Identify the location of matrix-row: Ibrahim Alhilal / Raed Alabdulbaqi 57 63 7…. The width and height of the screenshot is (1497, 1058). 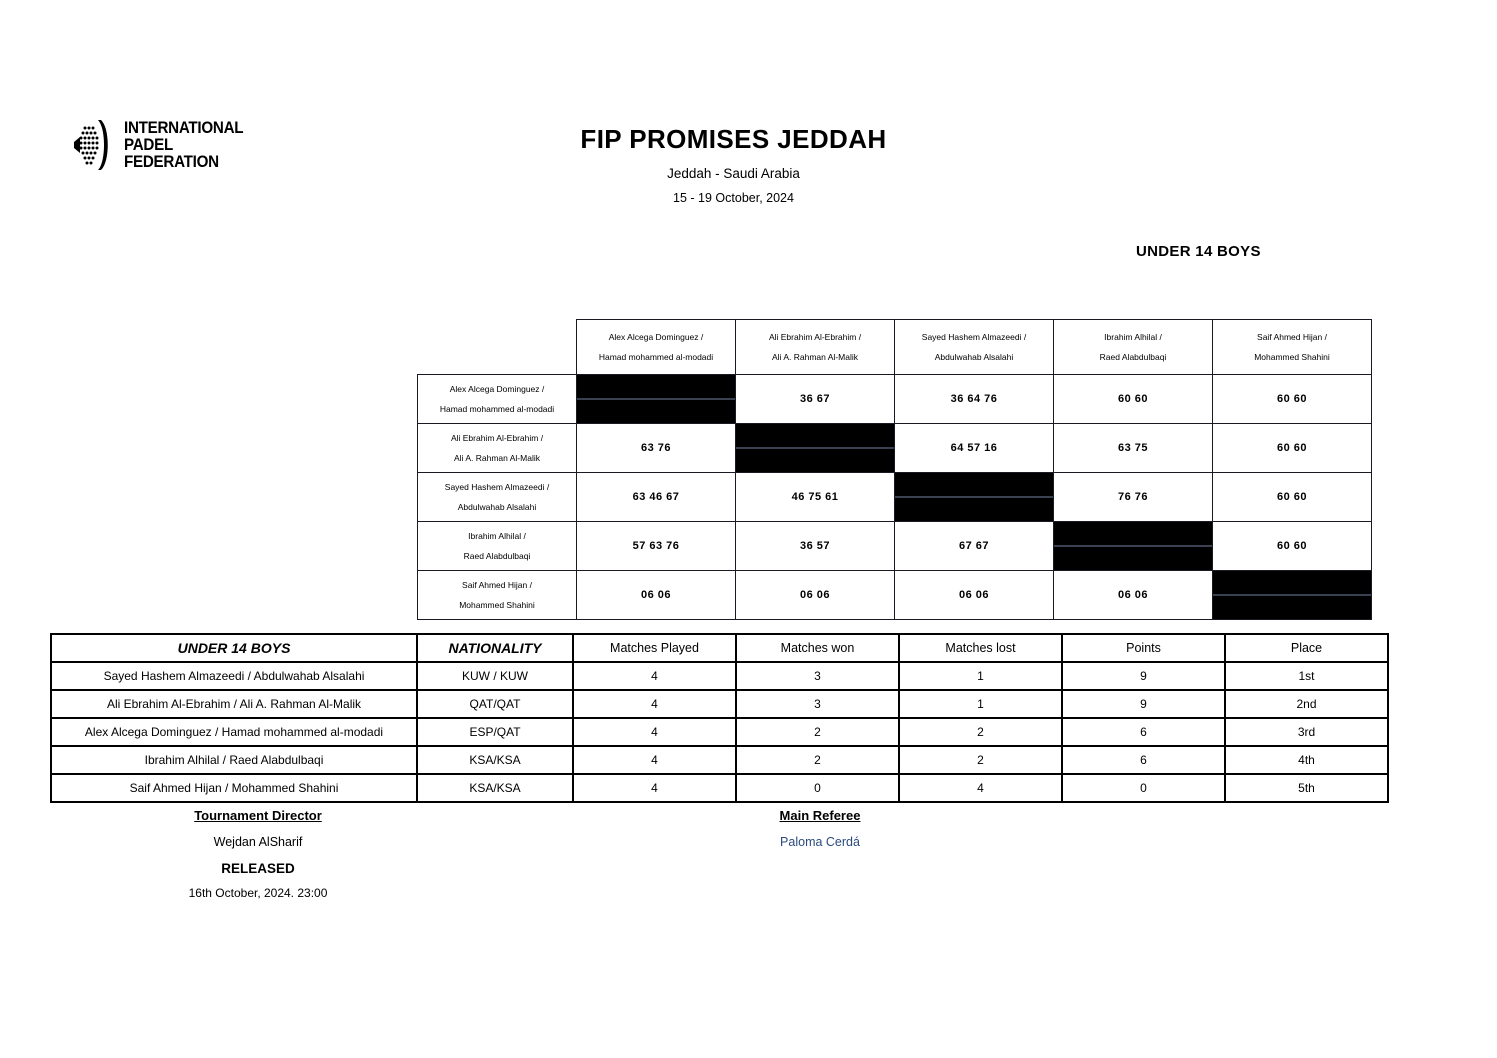
(894, 546).